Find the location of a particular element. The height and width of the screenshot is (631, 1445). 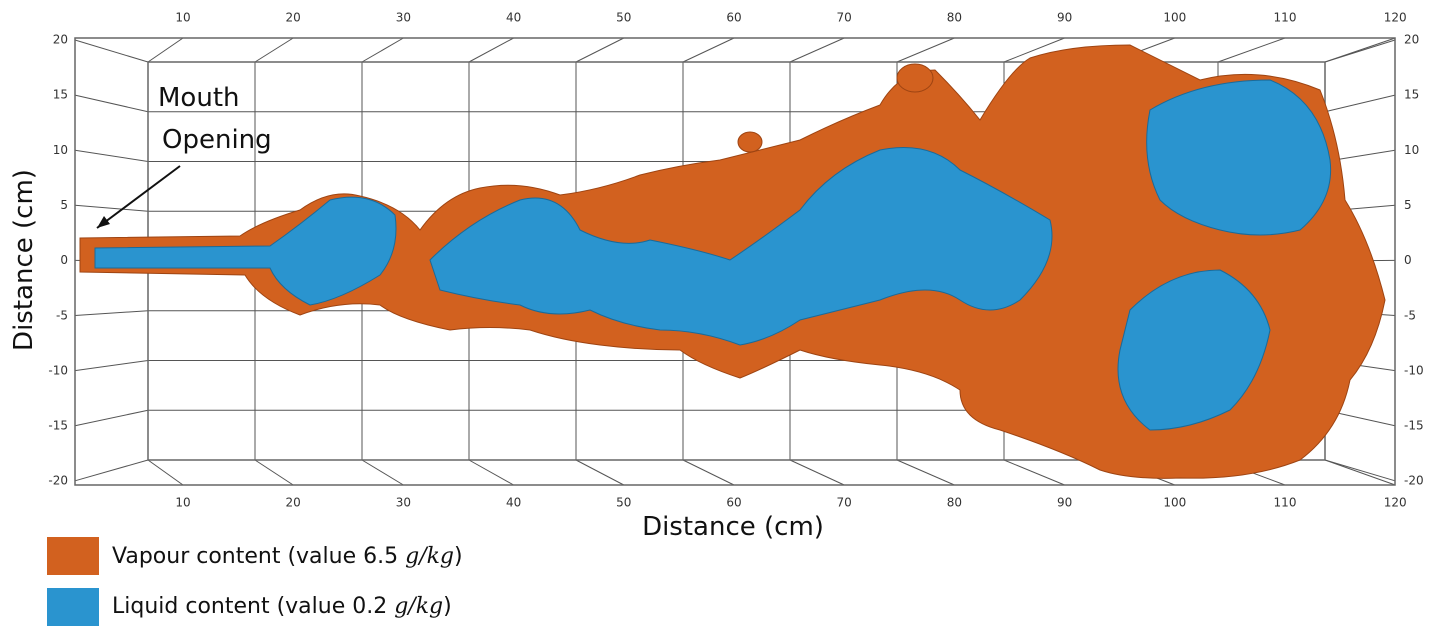

legend-entry: Liquid content (value 0.2 g/kg) is located at coordinates (282, 606).